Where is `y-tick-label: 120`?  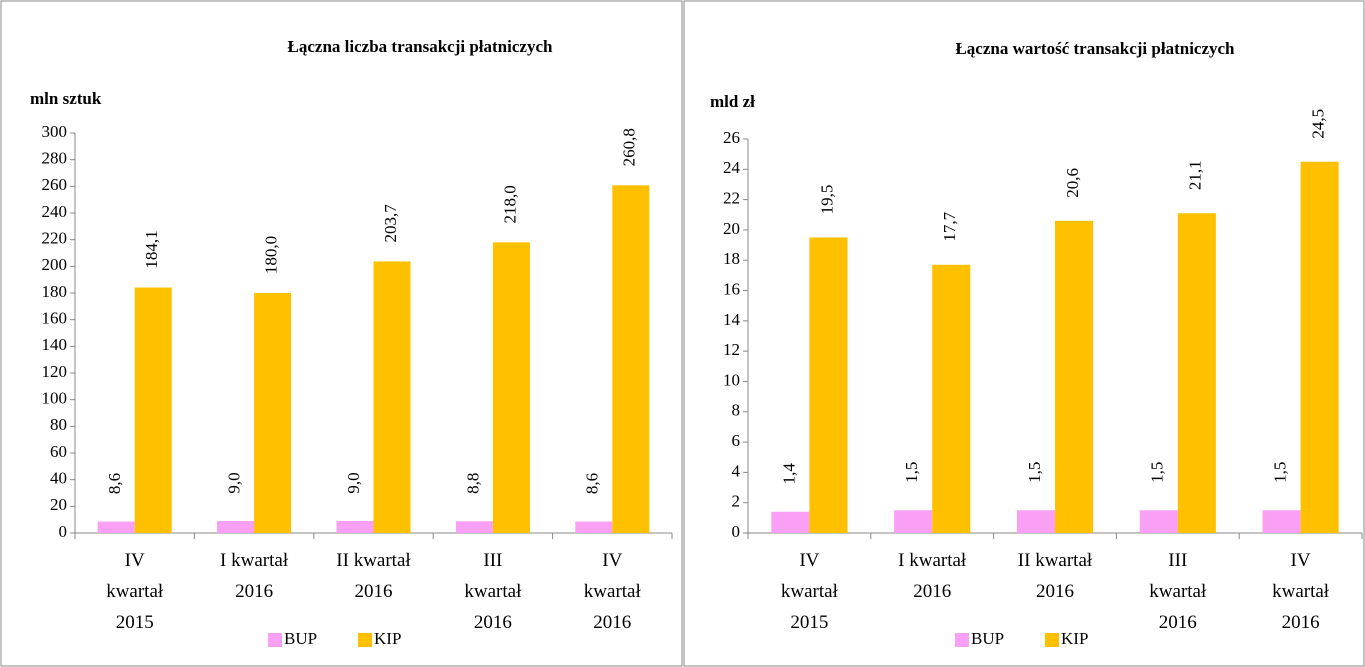
y-tick-label: 120 is located at coordinates (55, 371).